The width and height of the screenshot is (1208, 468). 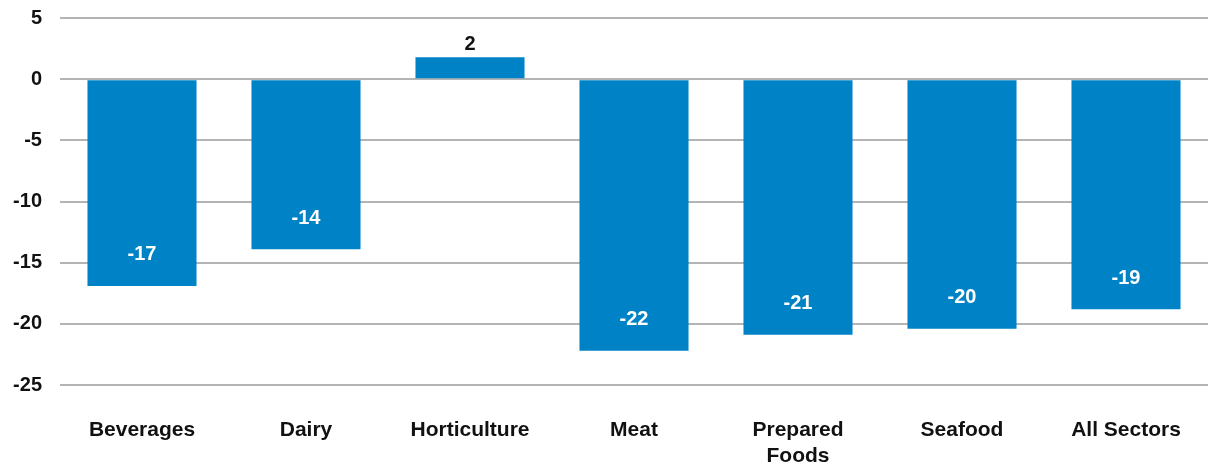 What do you see at coordinates (470, 429) in the screenshot?
I see `x-tick-label: Horticulture` at bounding box center [470, 429].